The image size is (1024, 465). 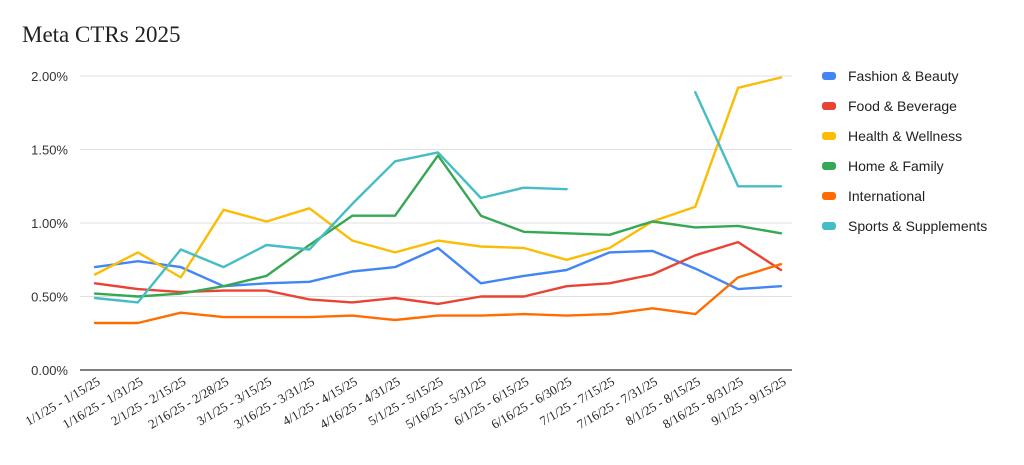 I want to click on series-line-food-beverage, so click(x=438, y=273).